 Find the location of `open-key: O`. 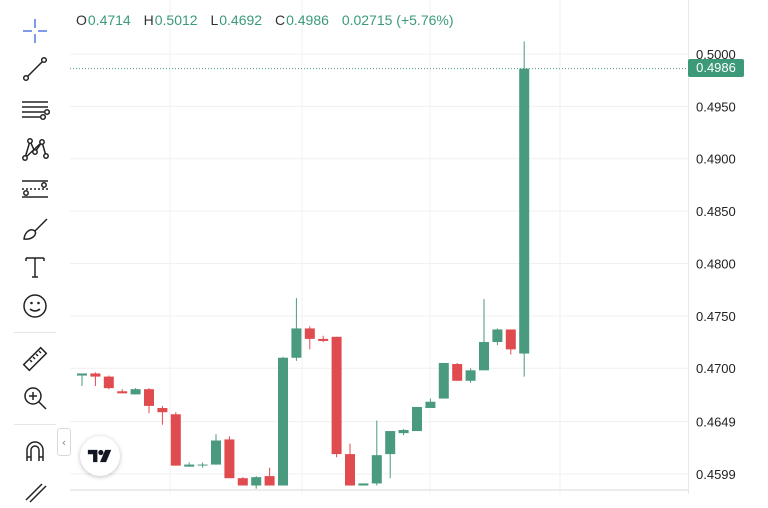

open-key: O is located at coordinates (81, 20).